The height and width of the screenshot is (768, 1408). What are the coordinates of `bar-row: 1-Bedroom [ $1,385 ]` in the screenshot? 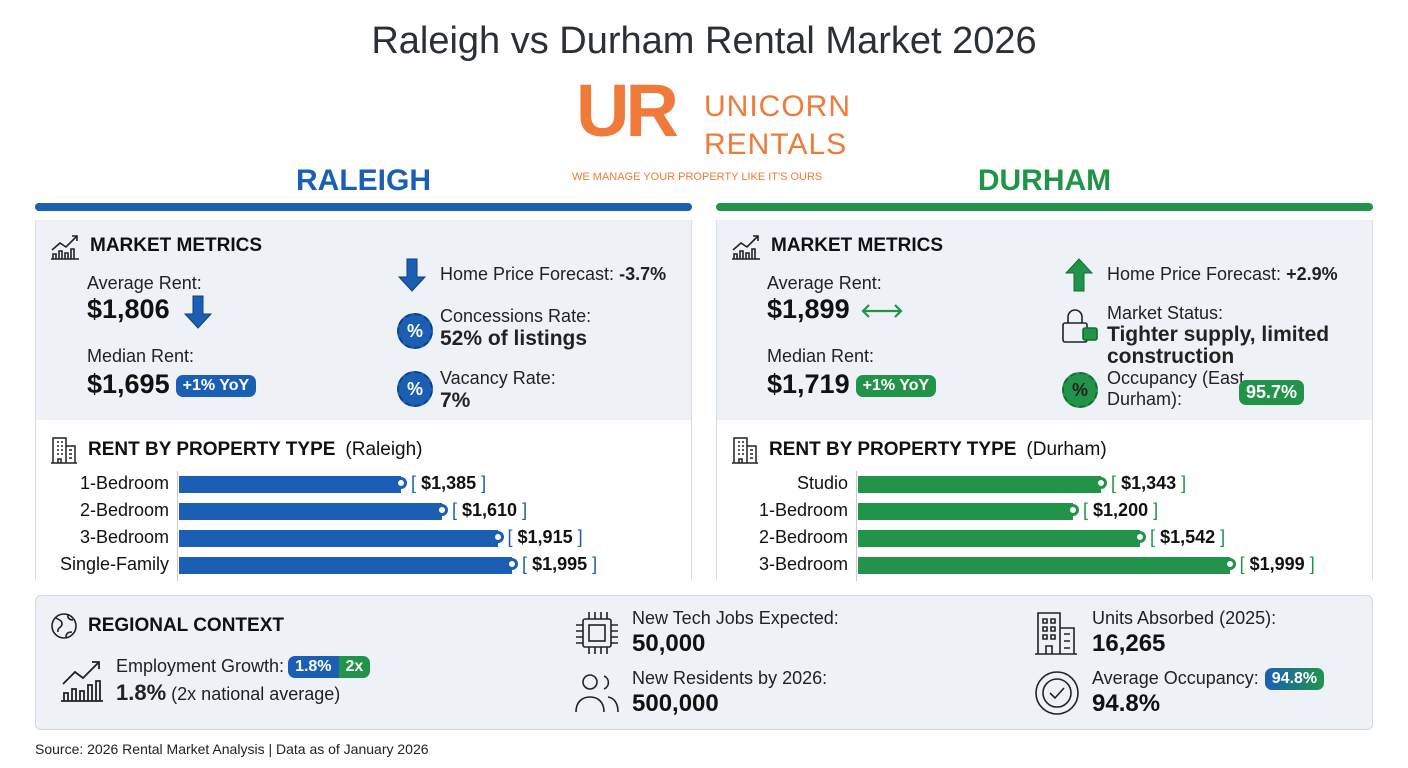 It's located at (363, 484).